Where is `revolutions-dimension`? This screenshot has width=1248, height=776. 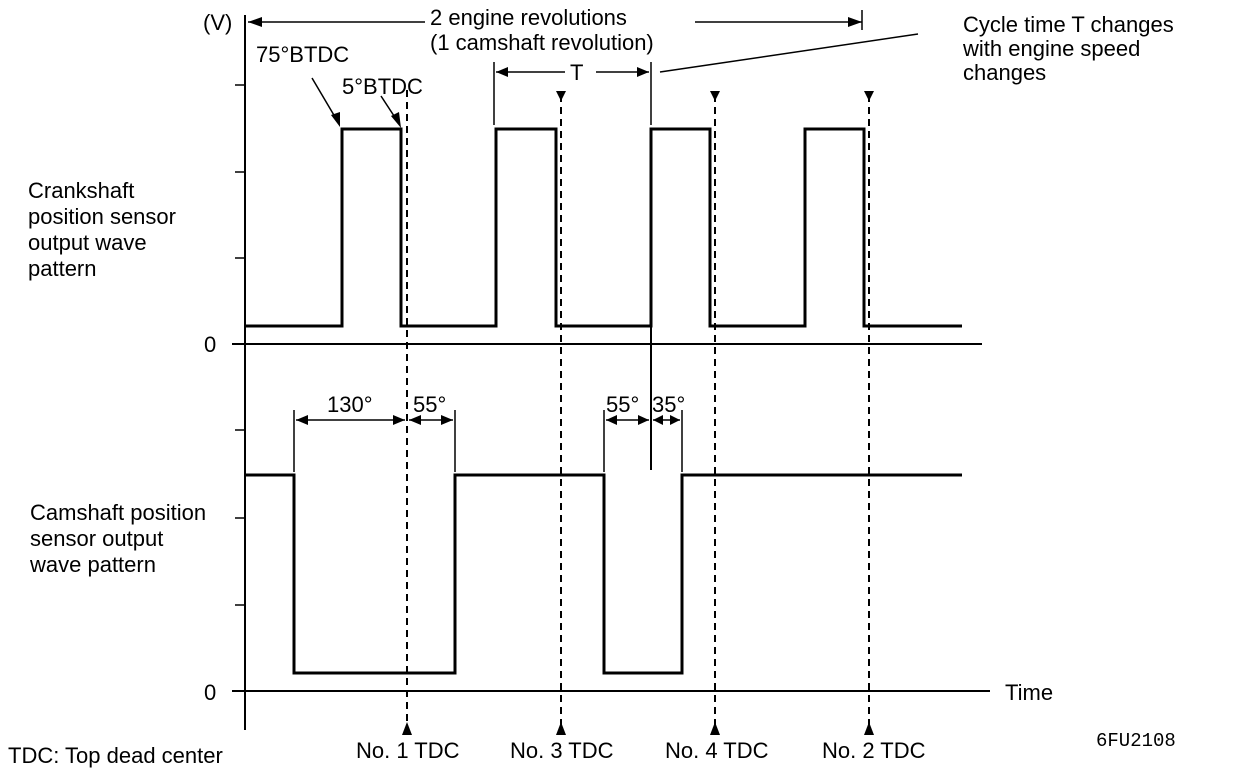
revolutions-dimension is located at coordinates (555, 20).